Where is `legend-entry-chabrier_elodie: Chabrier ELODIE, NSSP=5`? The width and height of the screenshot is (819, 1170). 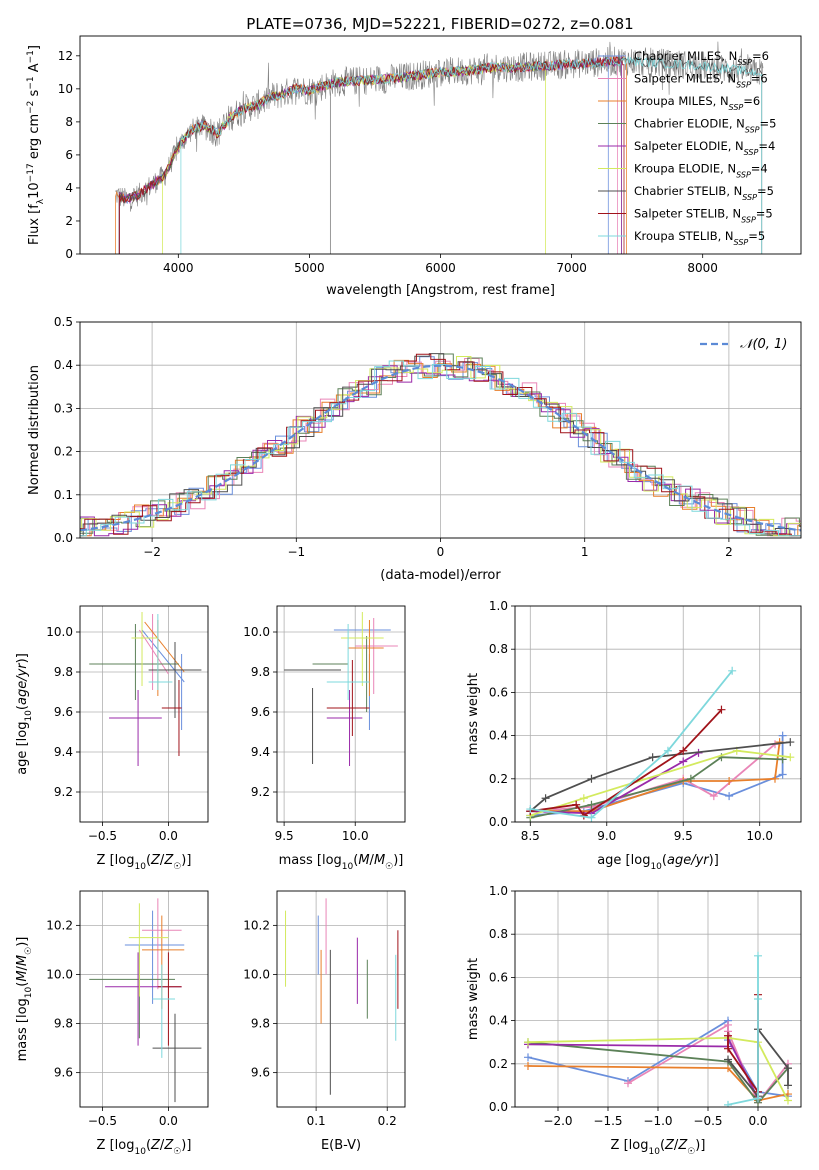
legend-entry-chabrier_elodie: Chabrier ELODIE, NSSP=5 is located at coordinates (705, 126).